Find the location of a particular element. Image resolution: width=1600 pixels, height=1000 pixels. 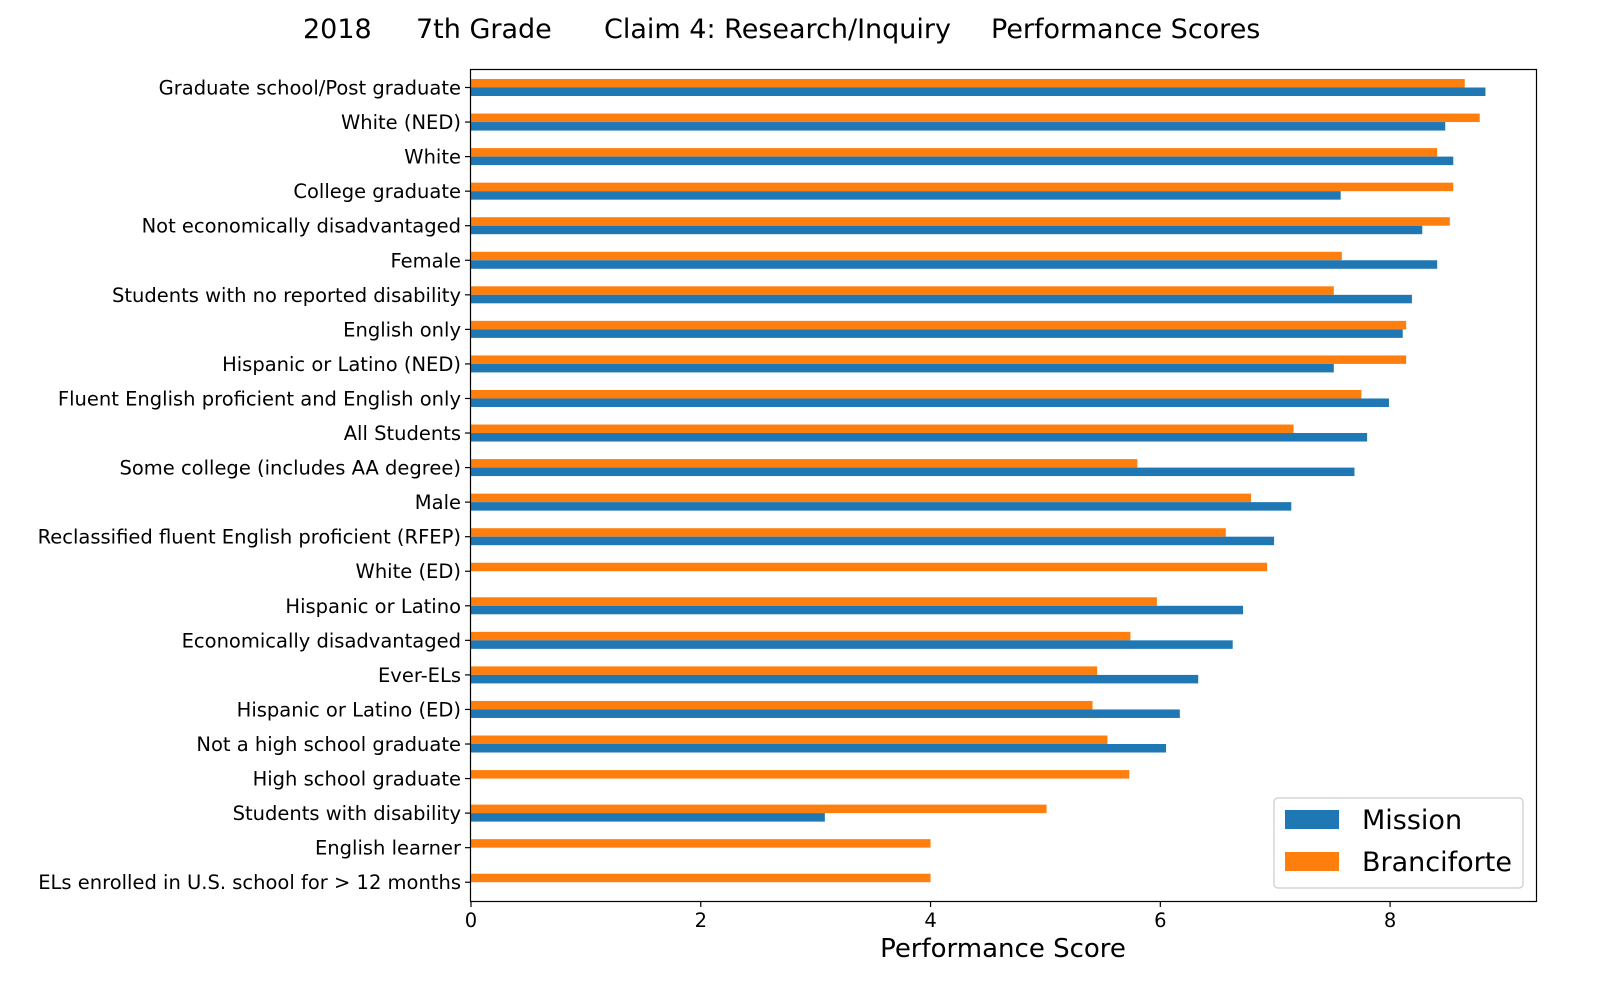

y-tick-label: English learner is located at coordinates (388, 848).